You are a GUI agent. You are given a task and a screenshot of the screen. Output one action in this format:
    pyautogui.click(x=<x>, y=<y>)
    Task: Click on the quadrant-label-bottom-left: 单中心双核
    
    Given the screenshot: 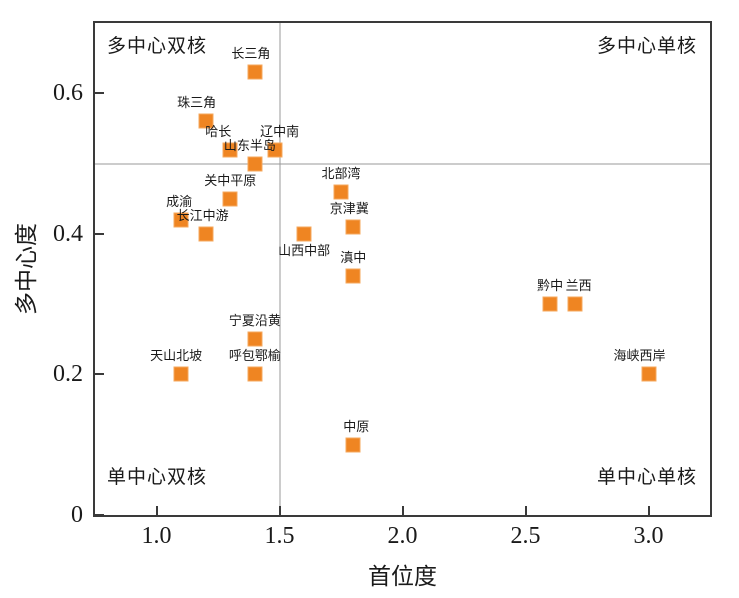 What is the action you would take?
    pyautogui.click(x=157, y=477)
    